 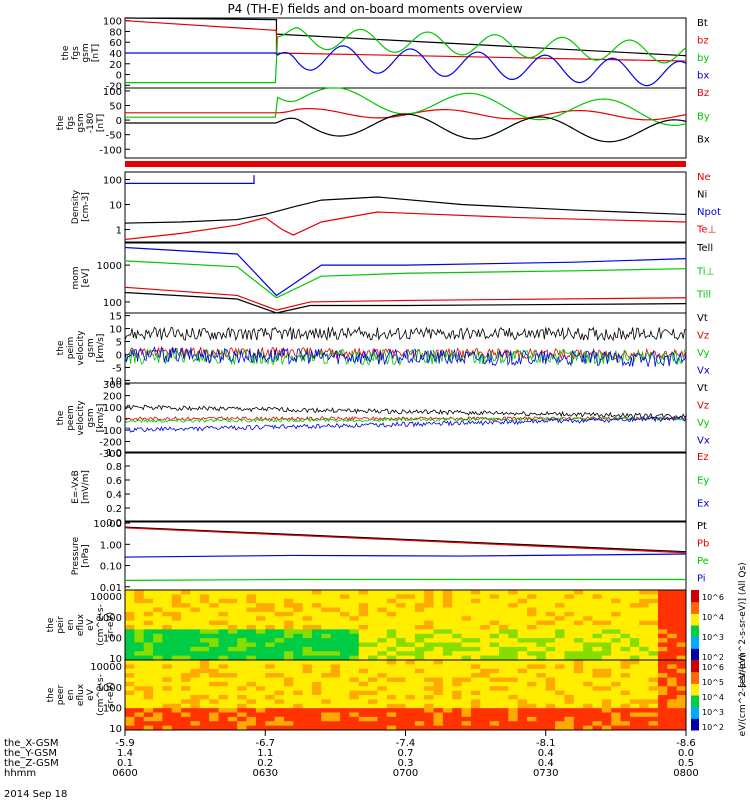 What do you see at coordinates (702, 318) in the screenshot?
I see `legend-vt: Vt` at bounding box center [702, 318].